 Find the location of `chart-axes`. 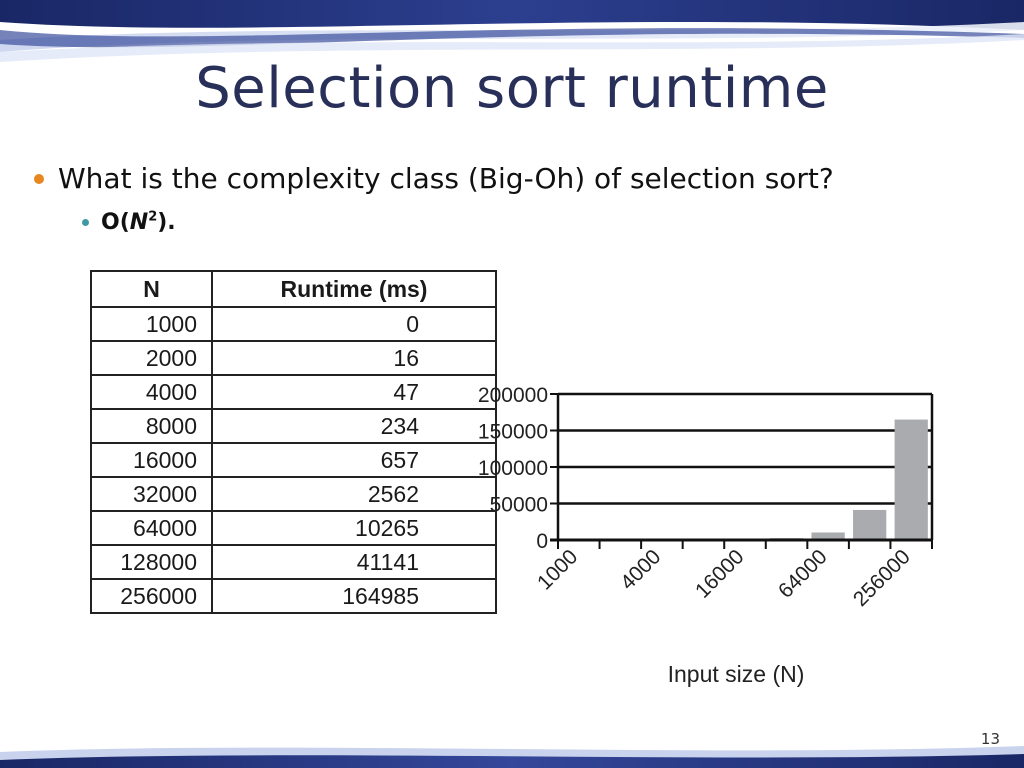

chart-axes is located at coordinates (742, 471).